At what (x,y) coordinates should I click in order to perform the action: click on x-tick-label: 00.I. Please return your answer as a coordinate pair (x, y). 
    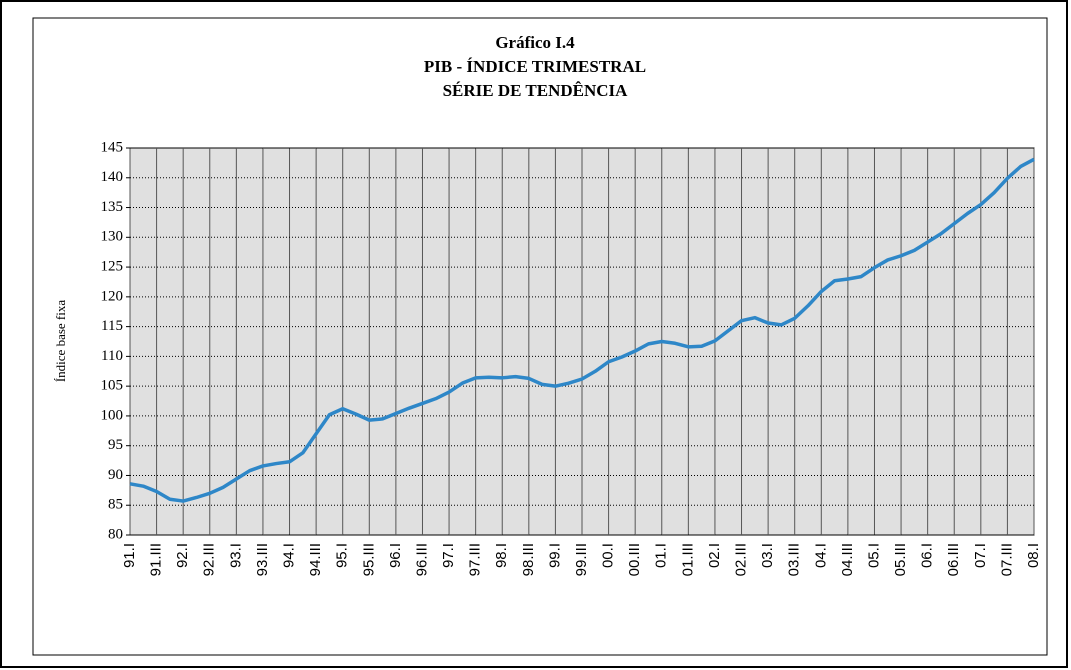
    Looking at the image, I should click on (608, 555).